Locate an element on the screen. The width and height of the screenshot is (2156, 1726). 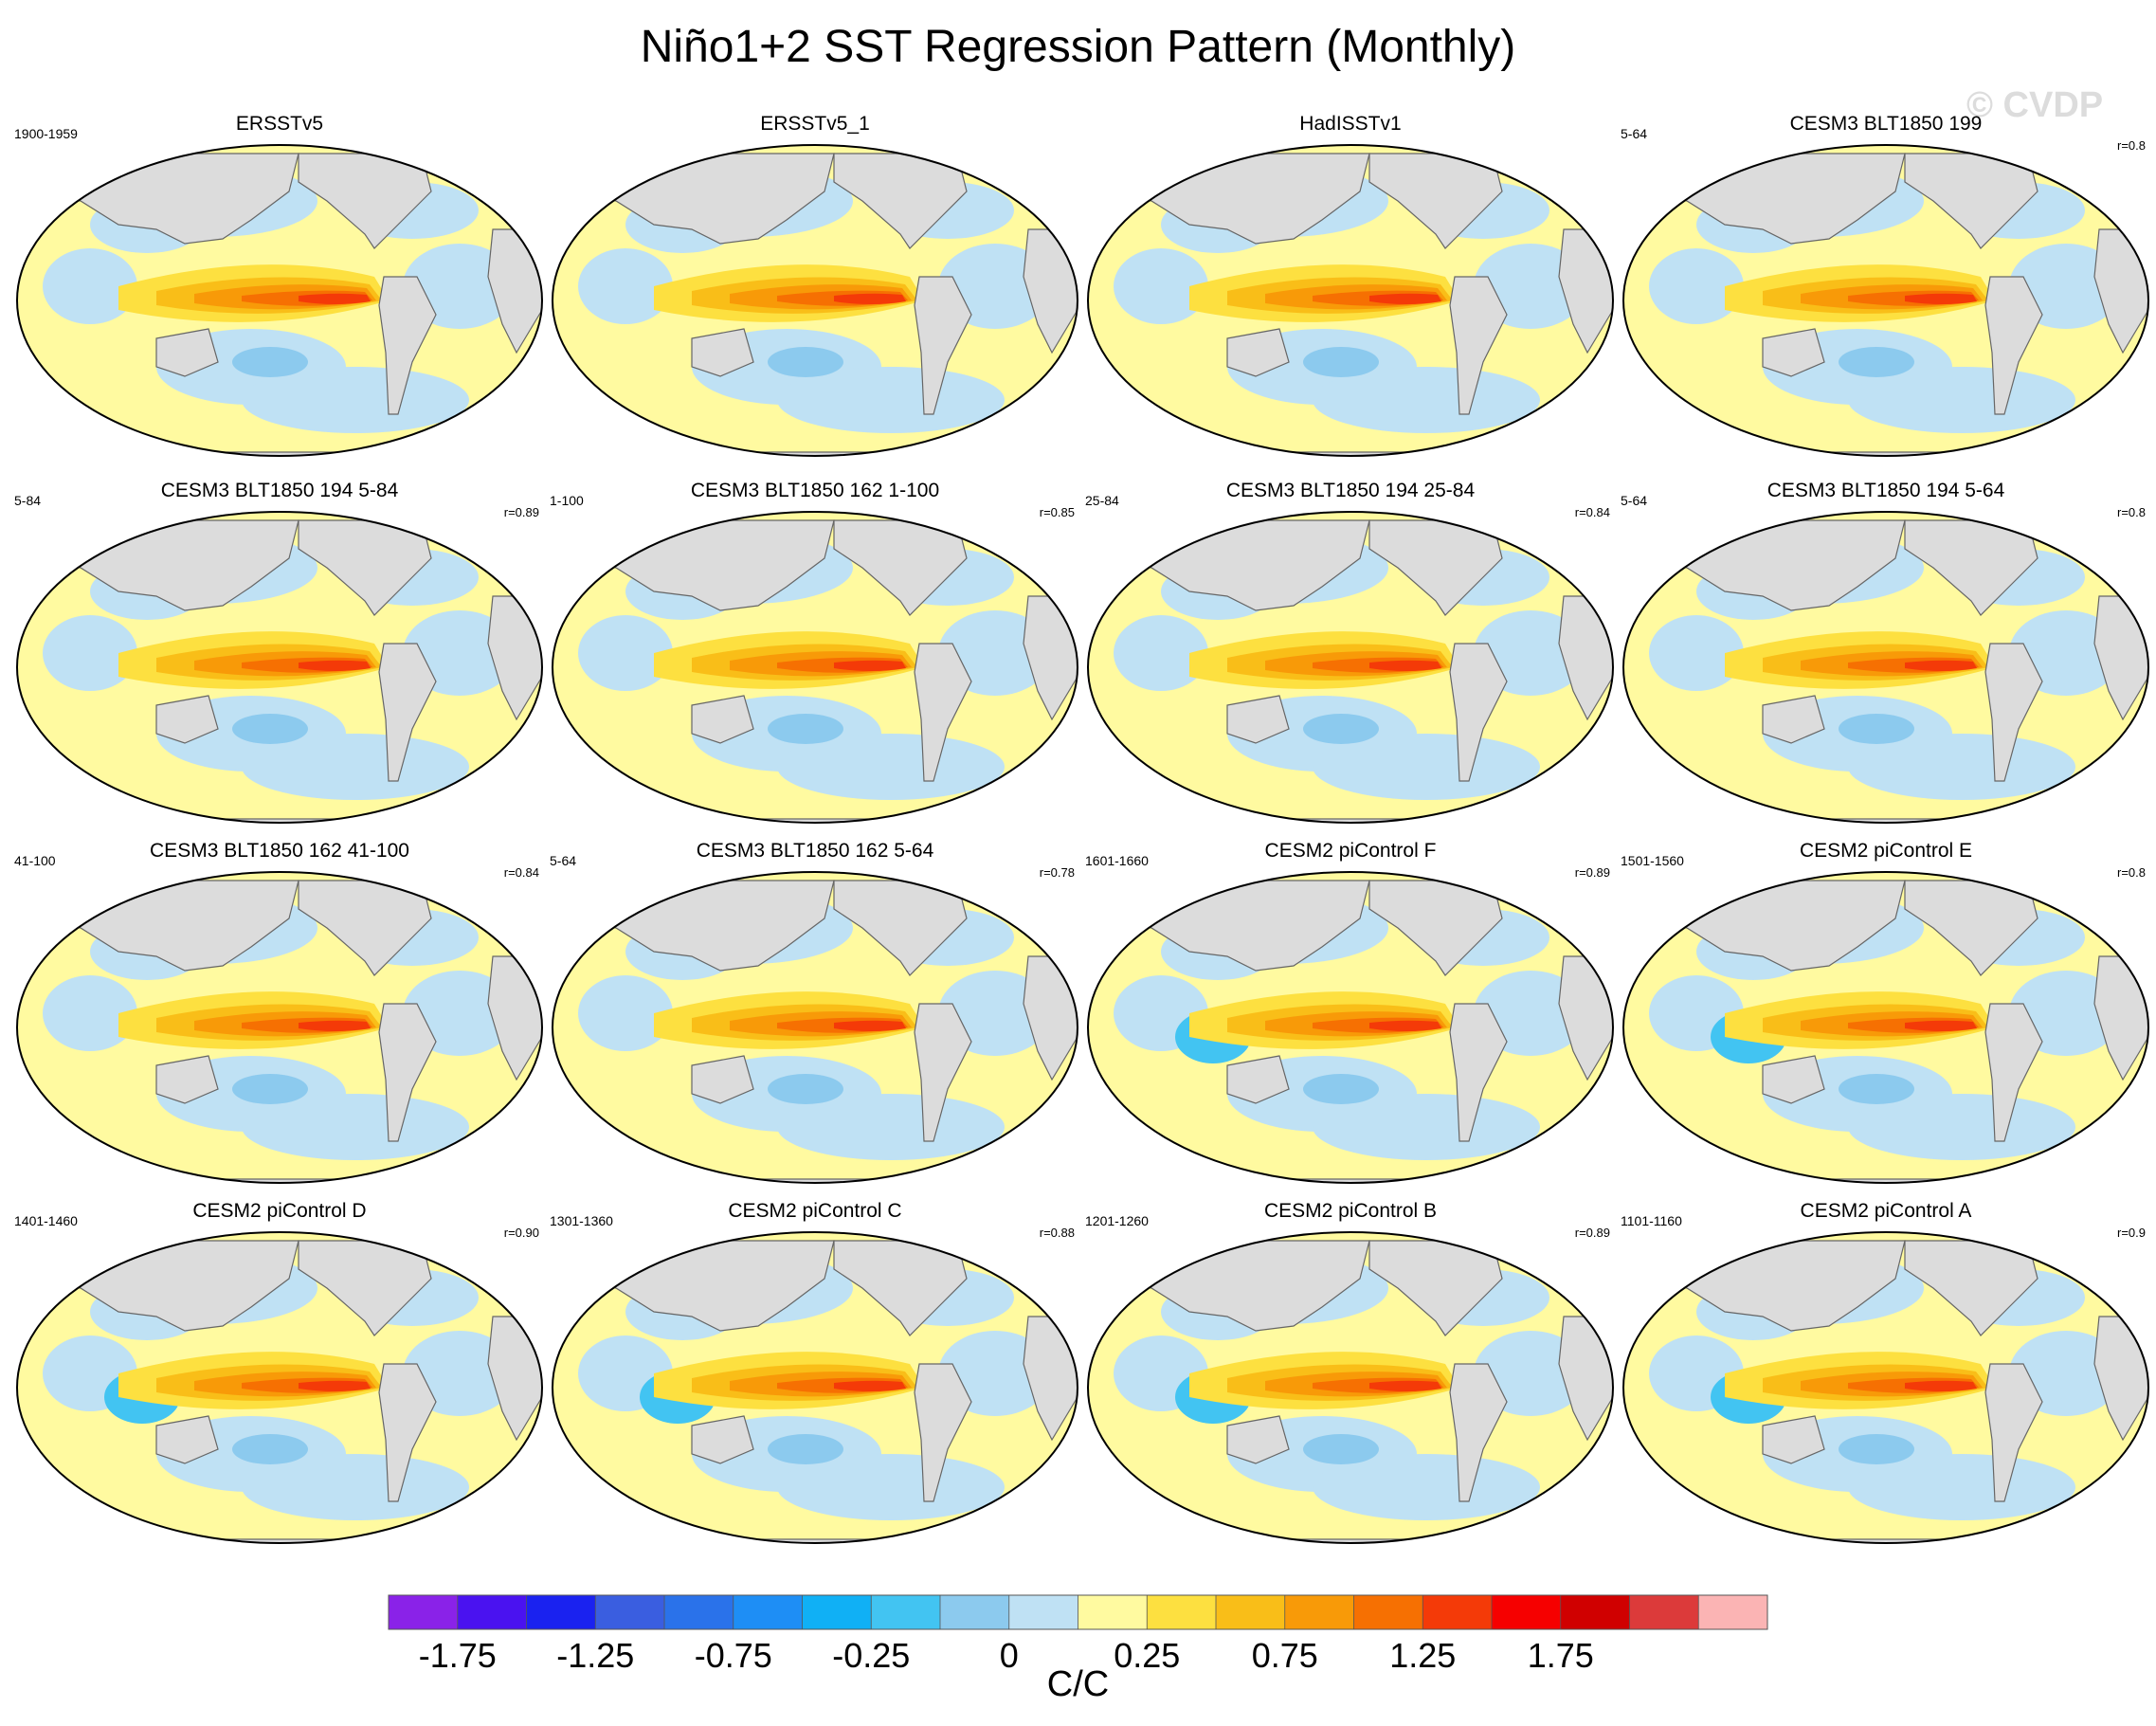
pattern-correlation: r=0.90 is located at coordinates (521, 1233).